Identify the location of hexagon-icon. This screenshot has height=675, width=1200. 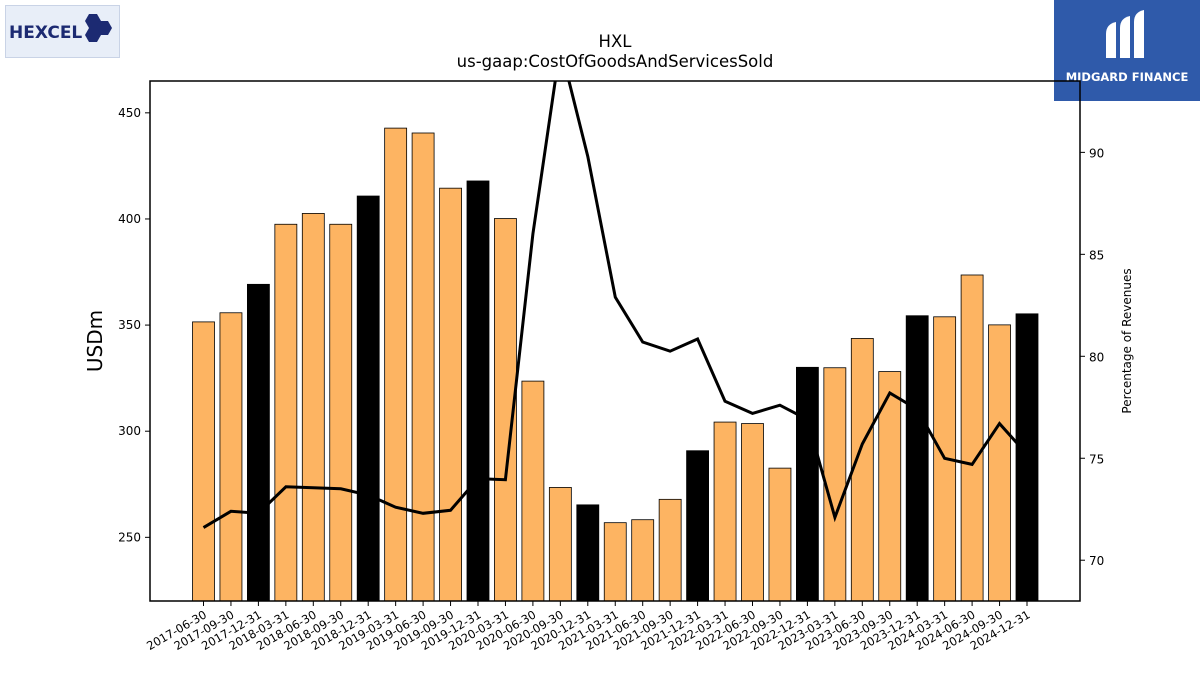
(98, 28).